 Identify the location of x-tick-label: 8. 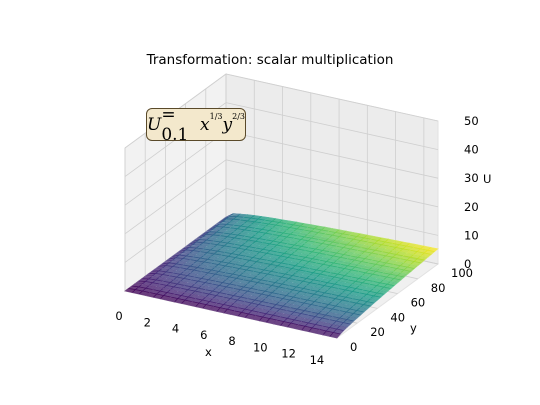
(231, 341).